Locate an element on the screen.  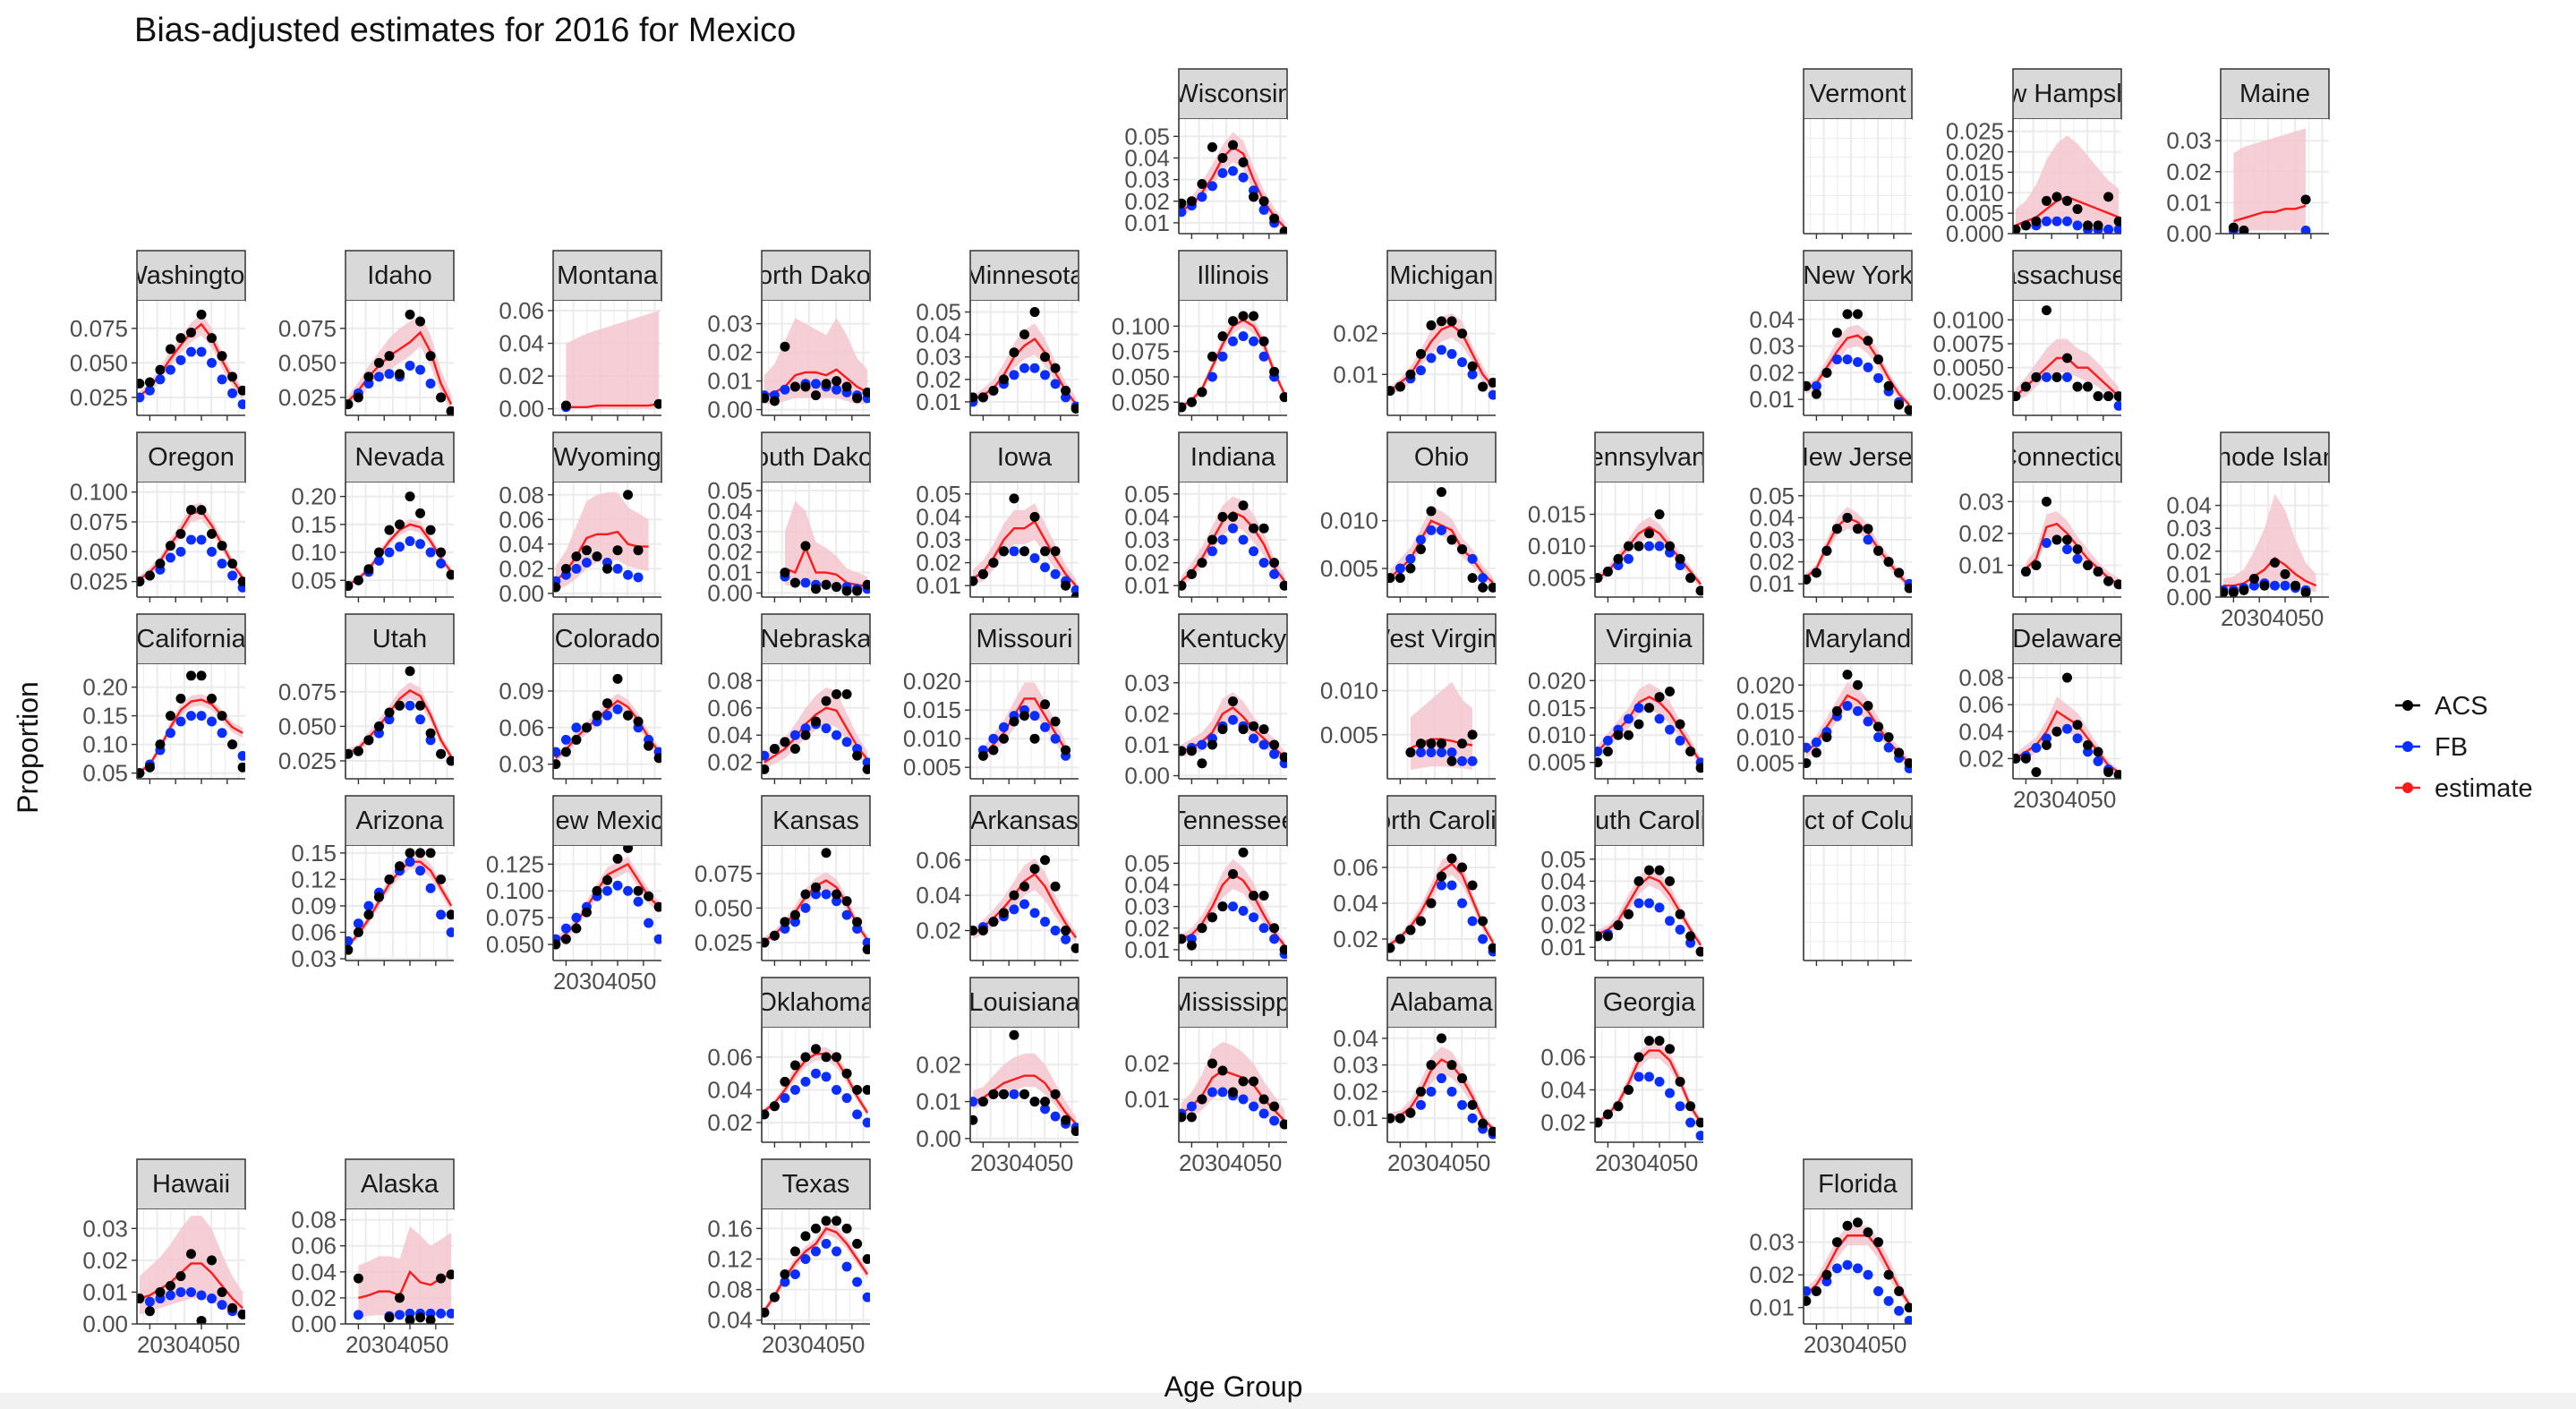
facet-label: Alaska is located at coordinates (400, 1185).